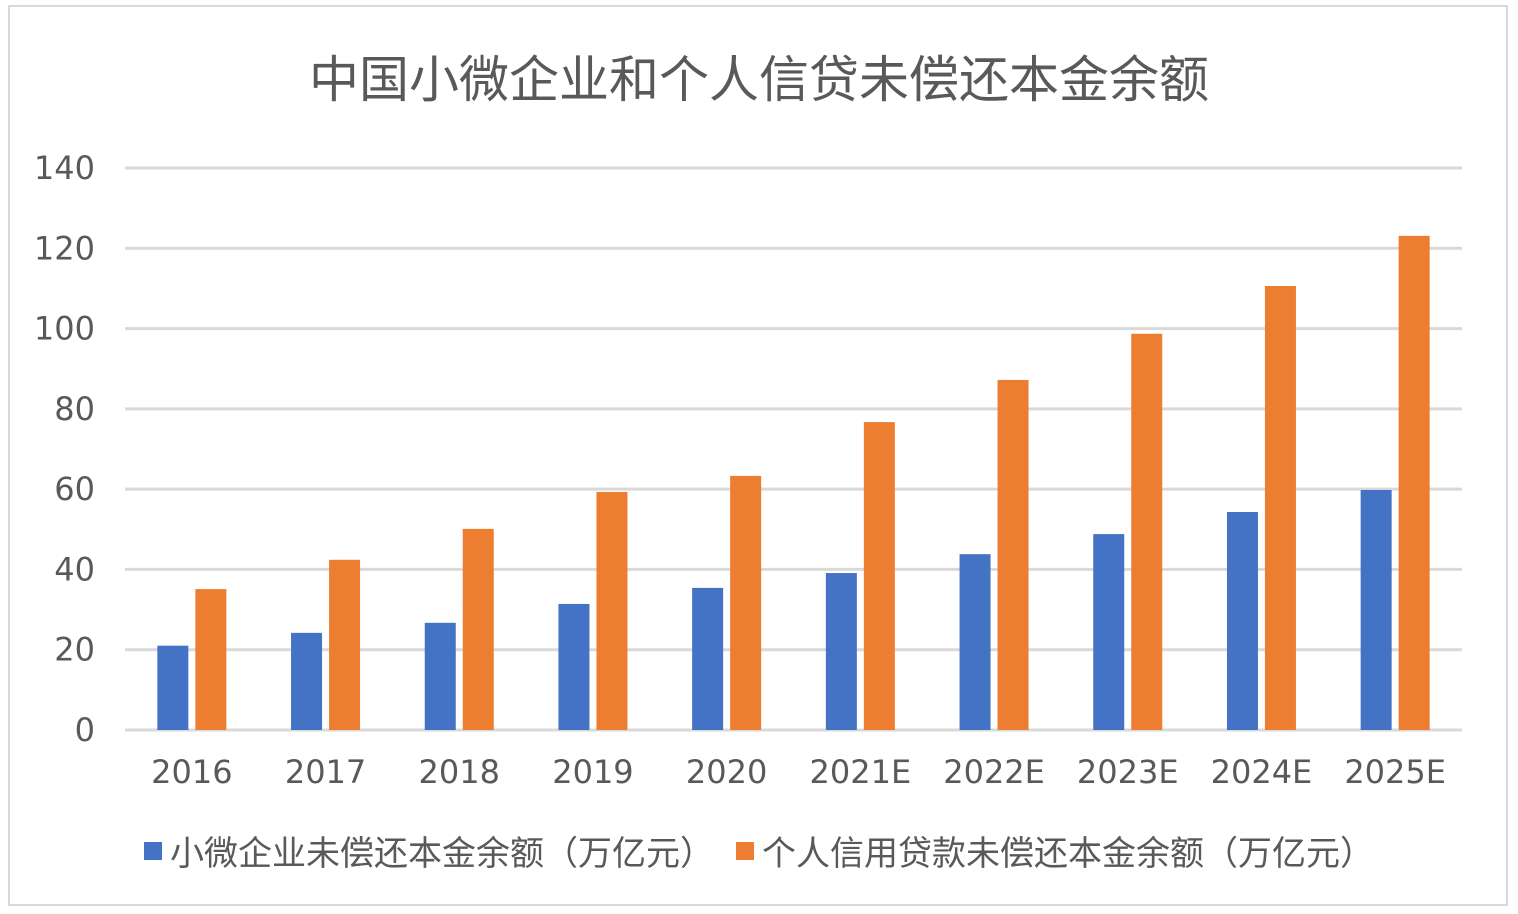 This screenshot has width=1518, height=914. What do you see at coordinates (64, 329) in the screenshot?
I see `y-tick-label: 100` at bounding box center [64, 329].